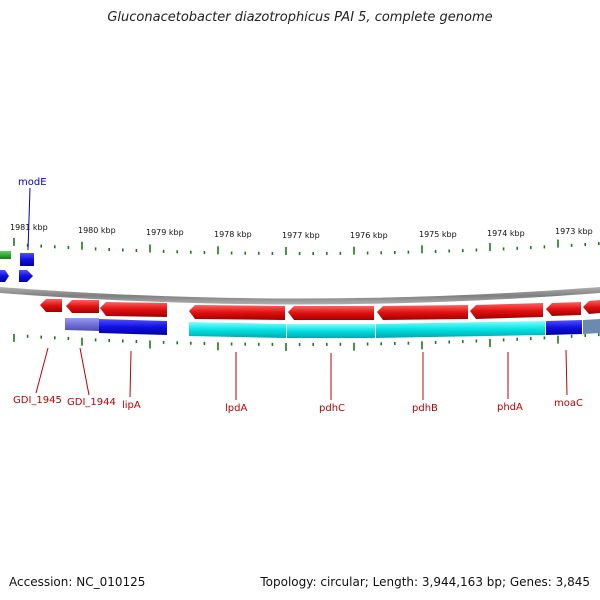  What do you see at coordinates (566, 372) in the screenshot?
I see `leader-line-moaC` at bounding box center [566, 372].